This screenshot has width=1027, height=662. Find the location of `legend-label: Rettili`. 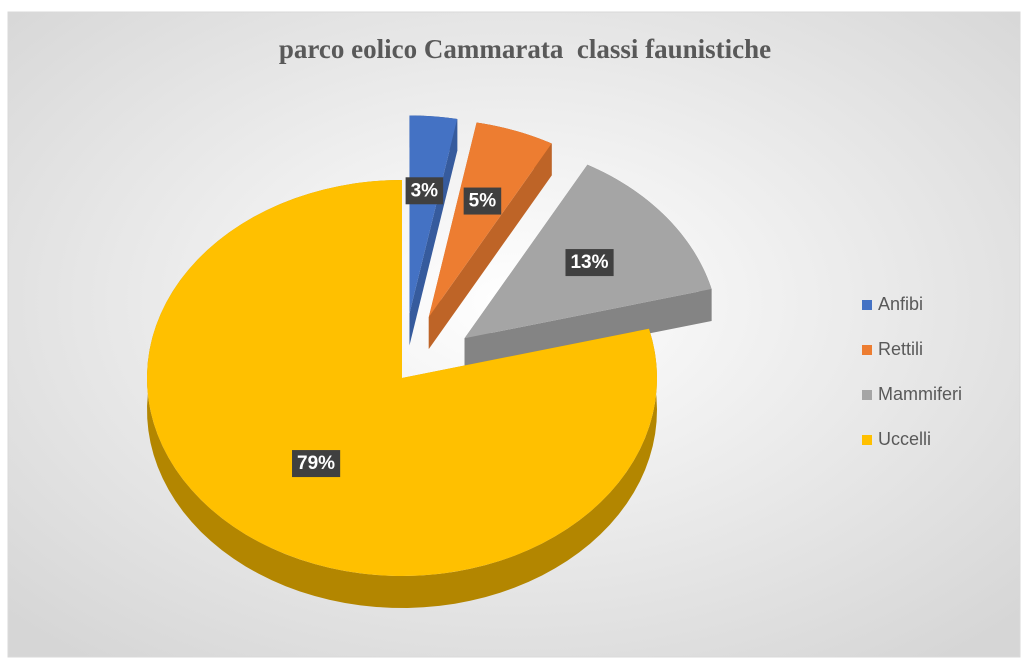

legend-label: Rettili is located at coordinates (900, 349).